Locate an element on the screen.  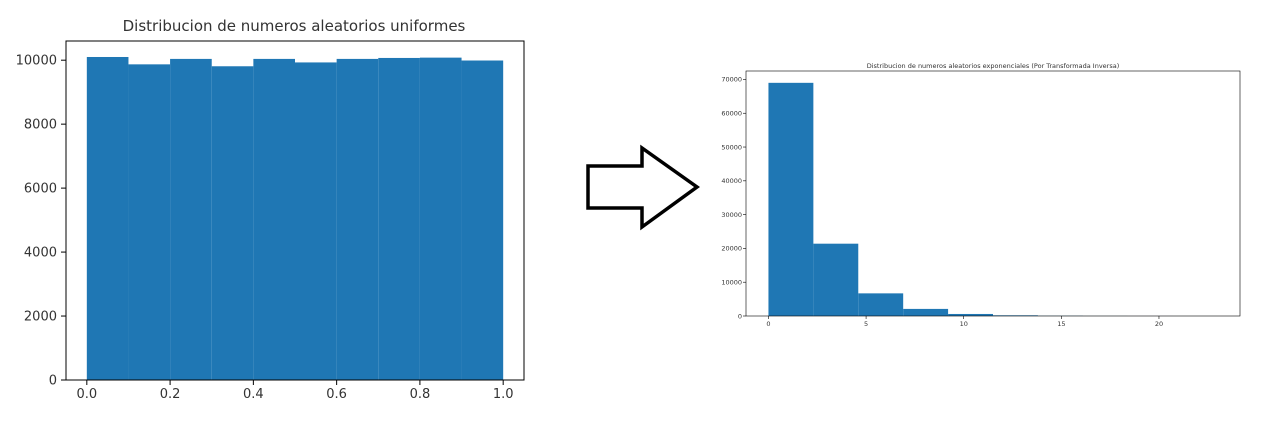
uniform-y-tick-label: 0 is located at coordinates (53, 381).